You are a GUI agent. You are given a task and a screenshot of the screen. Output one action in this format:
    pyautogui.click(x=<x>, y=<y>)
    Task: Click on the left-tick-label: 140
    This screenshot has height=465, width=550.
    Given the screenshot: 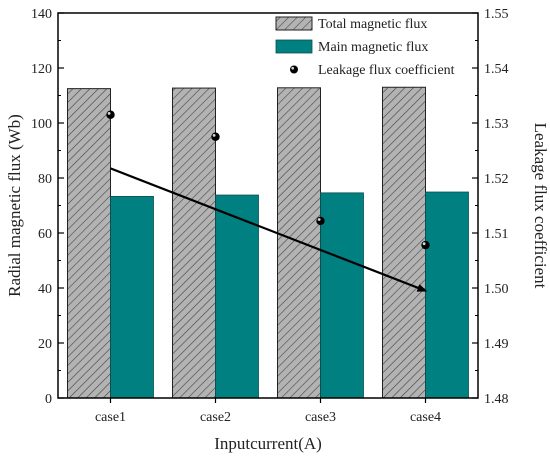 What is the action you would take?
    pyautogui.click(x=41, y=14)
    